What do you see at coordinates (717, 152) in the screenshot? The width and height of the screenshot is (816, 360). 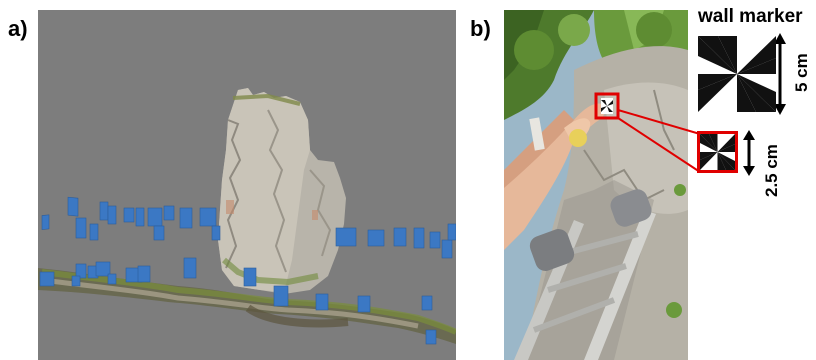 I see `small-wall-marker-icon` at bounding box center [717, 152].